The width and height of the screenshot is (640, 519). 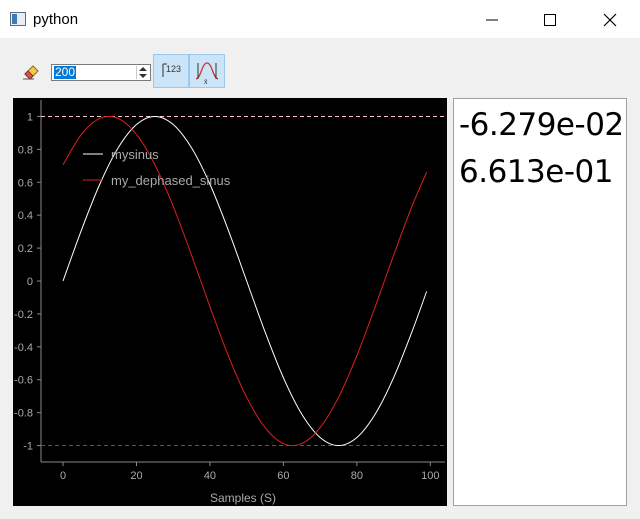 I want to click on close-icon, so click(x=610, y=20).